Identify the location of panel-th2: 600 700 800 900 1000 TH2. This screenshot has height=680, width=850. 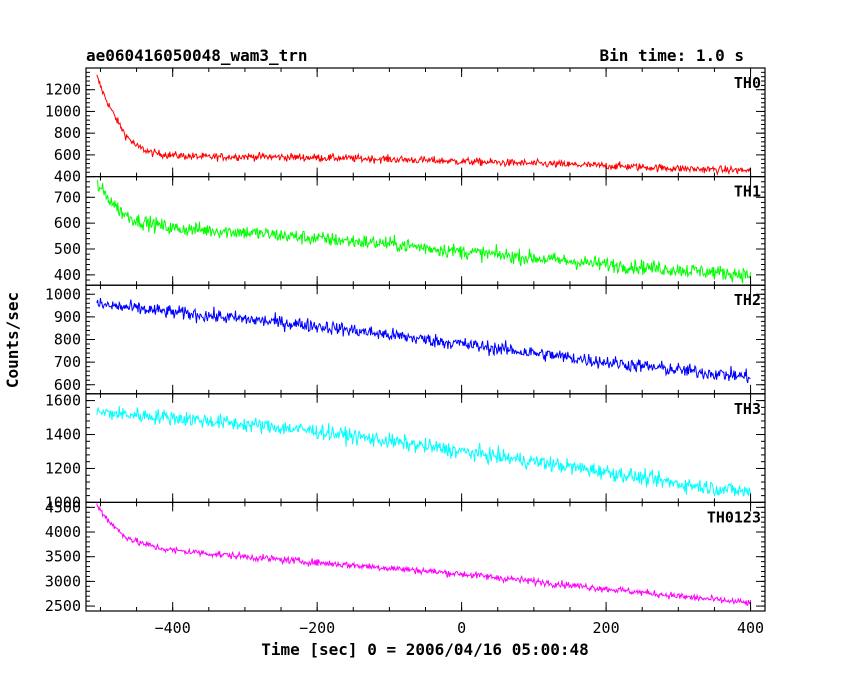
(405, 339).